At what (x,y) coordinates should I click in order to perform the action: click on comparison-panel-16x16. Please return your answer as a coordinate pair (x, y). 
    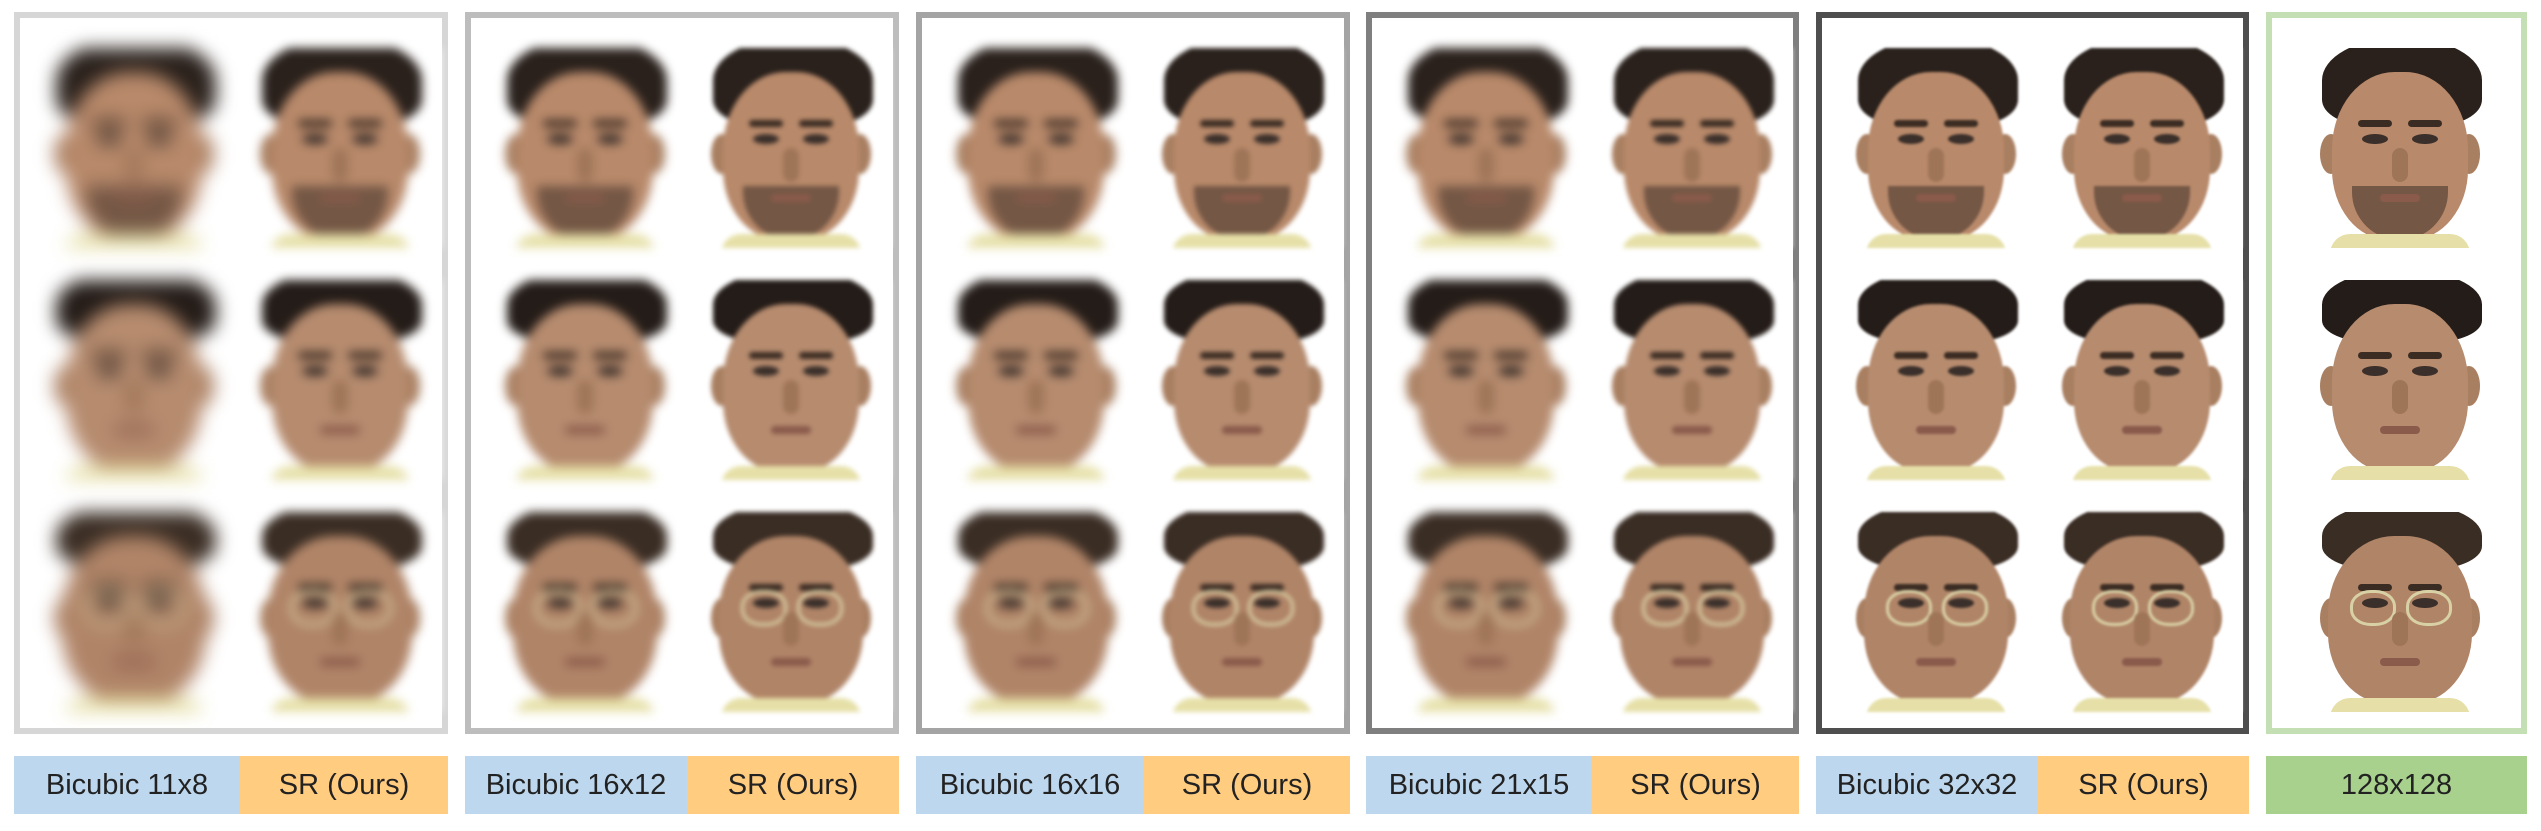
    Looking at the image, I should click on (1133, 373).